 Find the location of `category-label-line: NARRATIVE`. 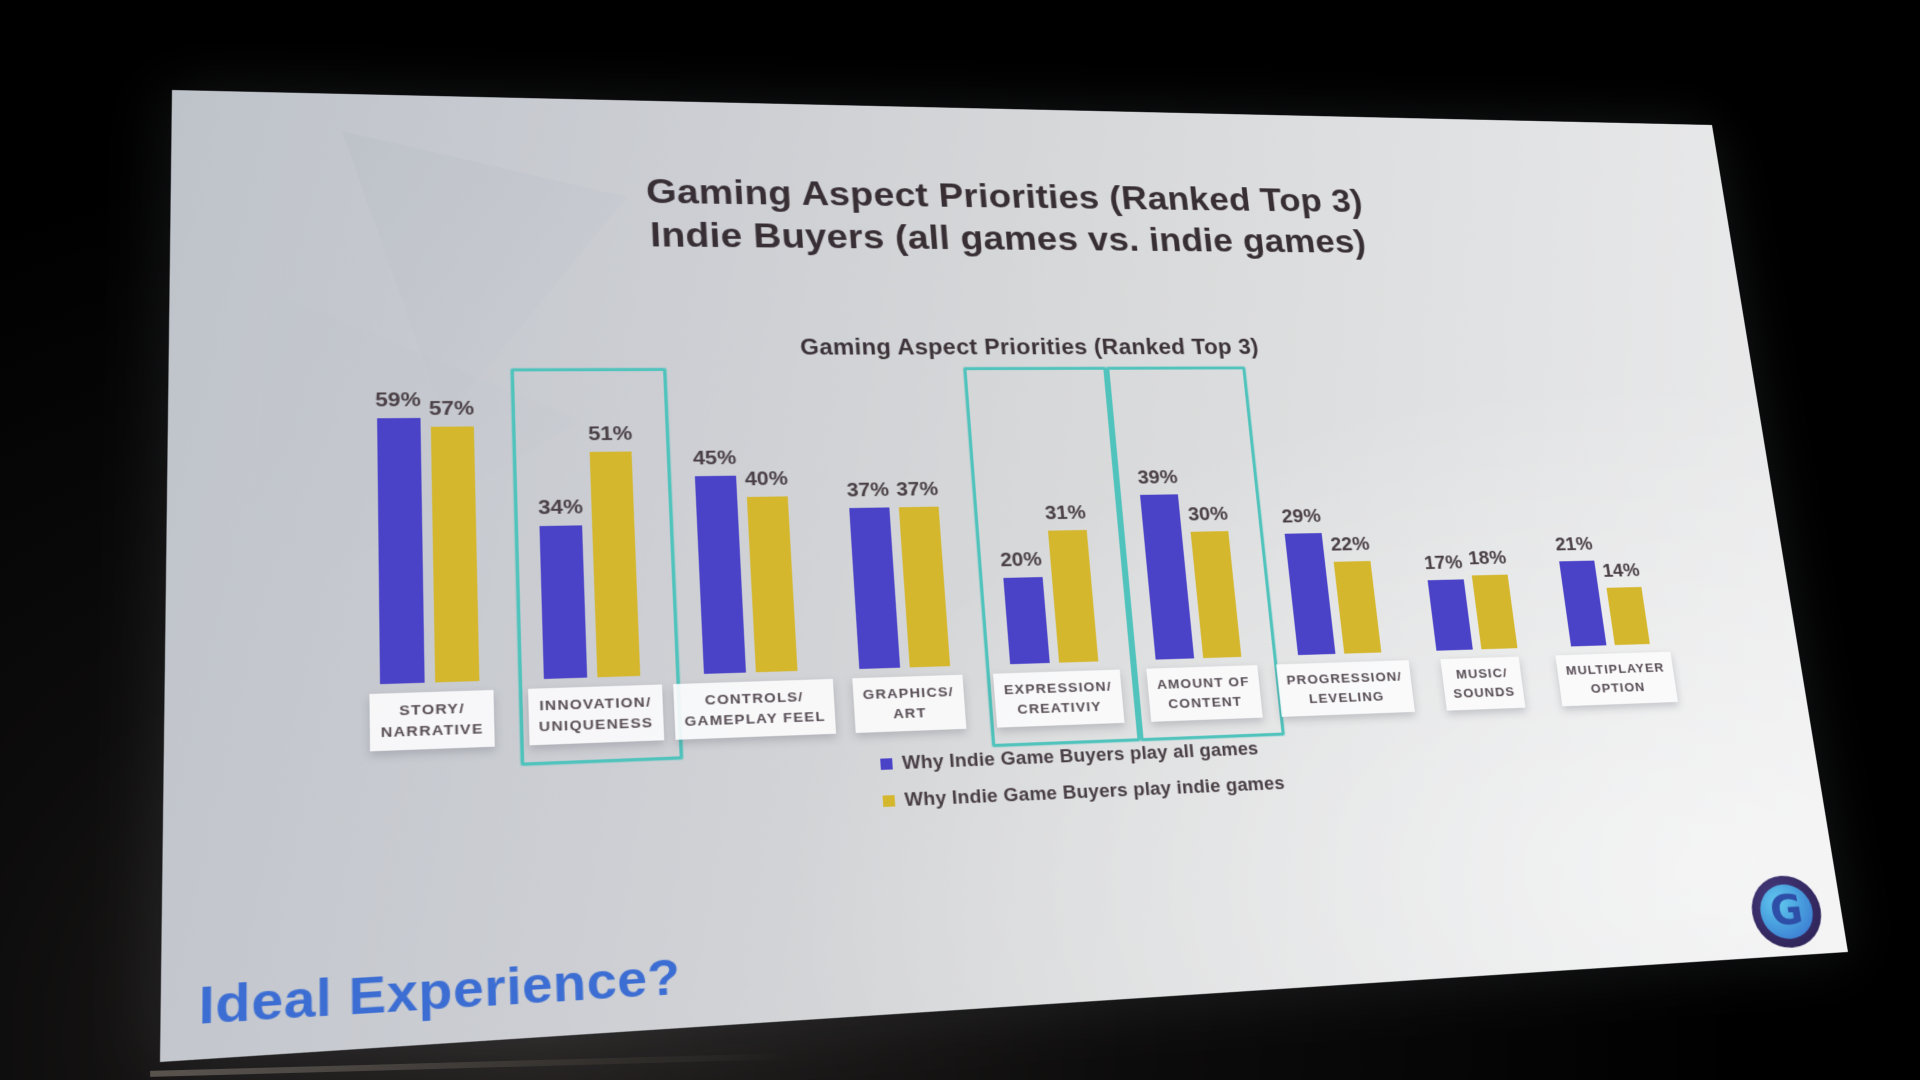

category-label-line: NARRATIVE is located at coordinates (432, 730).